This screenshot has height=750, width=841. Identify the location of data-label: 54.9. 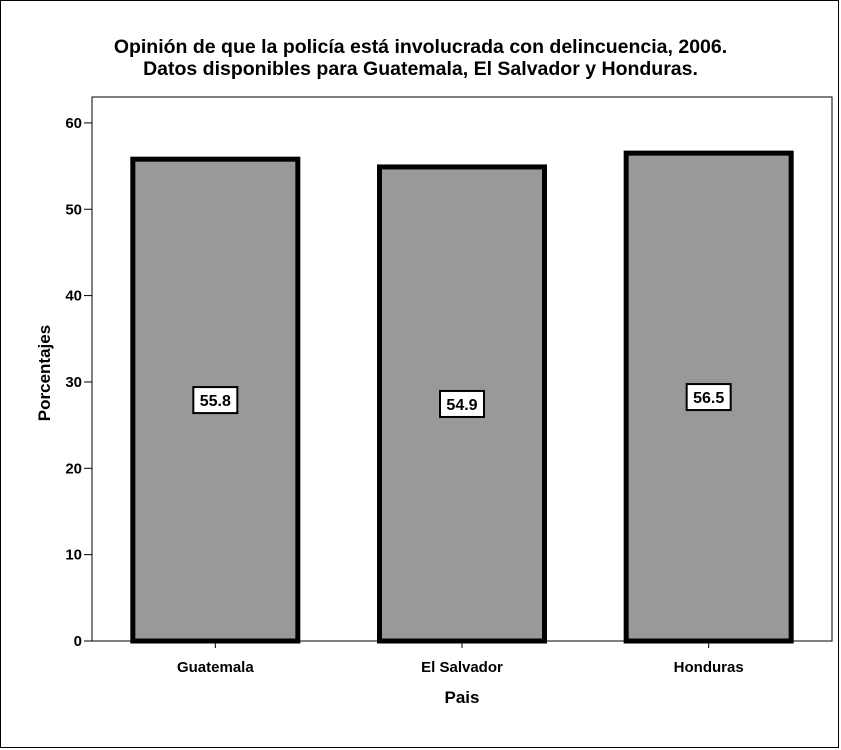
(461, 405).